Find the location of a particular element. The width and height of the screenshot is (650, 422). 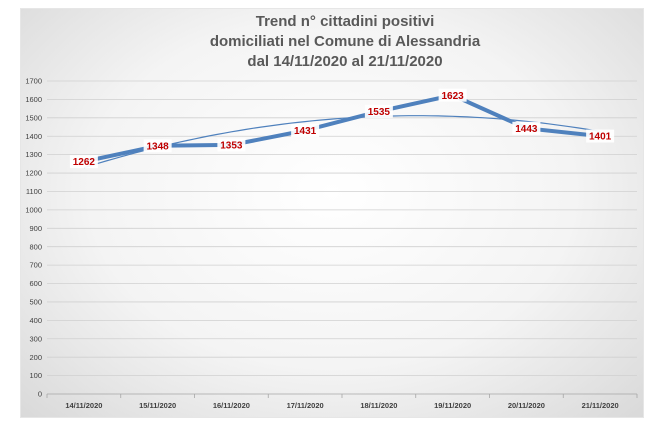

data-label-group: 1348 is located at coordinates (157, 146).